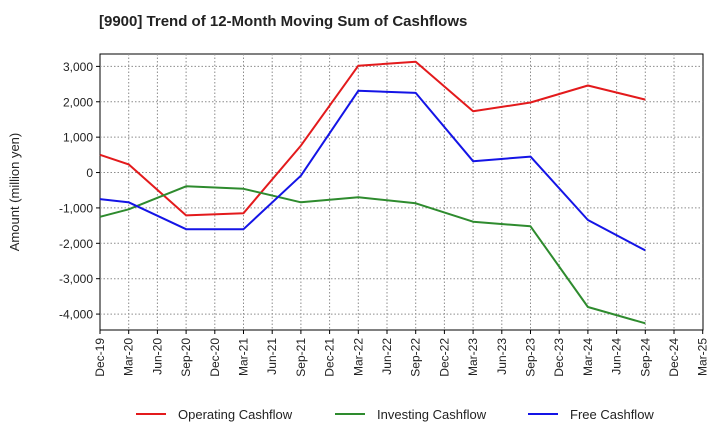 The image size is (720, 440). Describe the element at coordinates (78, 102) in the screenshot. I see `y-tick-label: 2,000` at that location.